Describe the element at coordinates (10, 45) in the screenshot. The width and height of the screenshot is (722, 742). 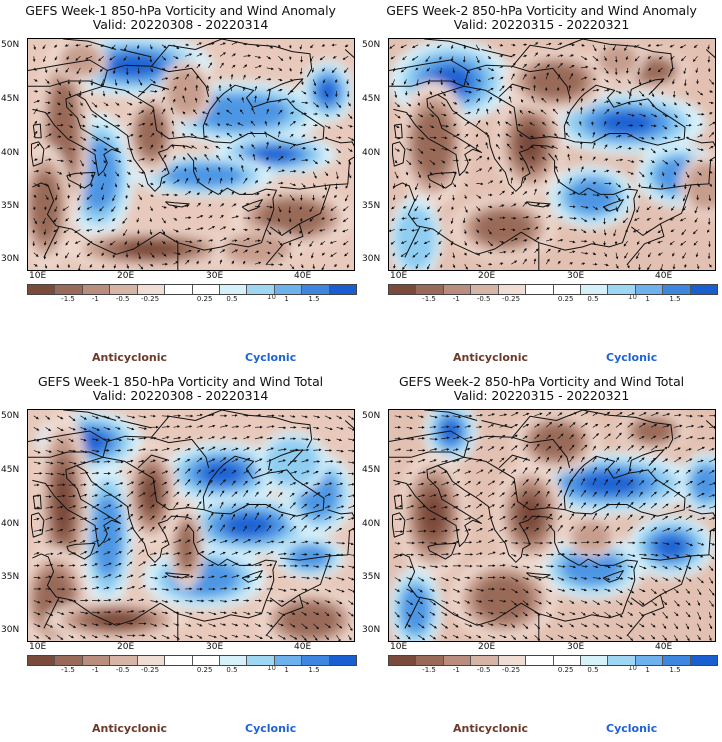
I see `lat-label-50n: 50N` at that location.